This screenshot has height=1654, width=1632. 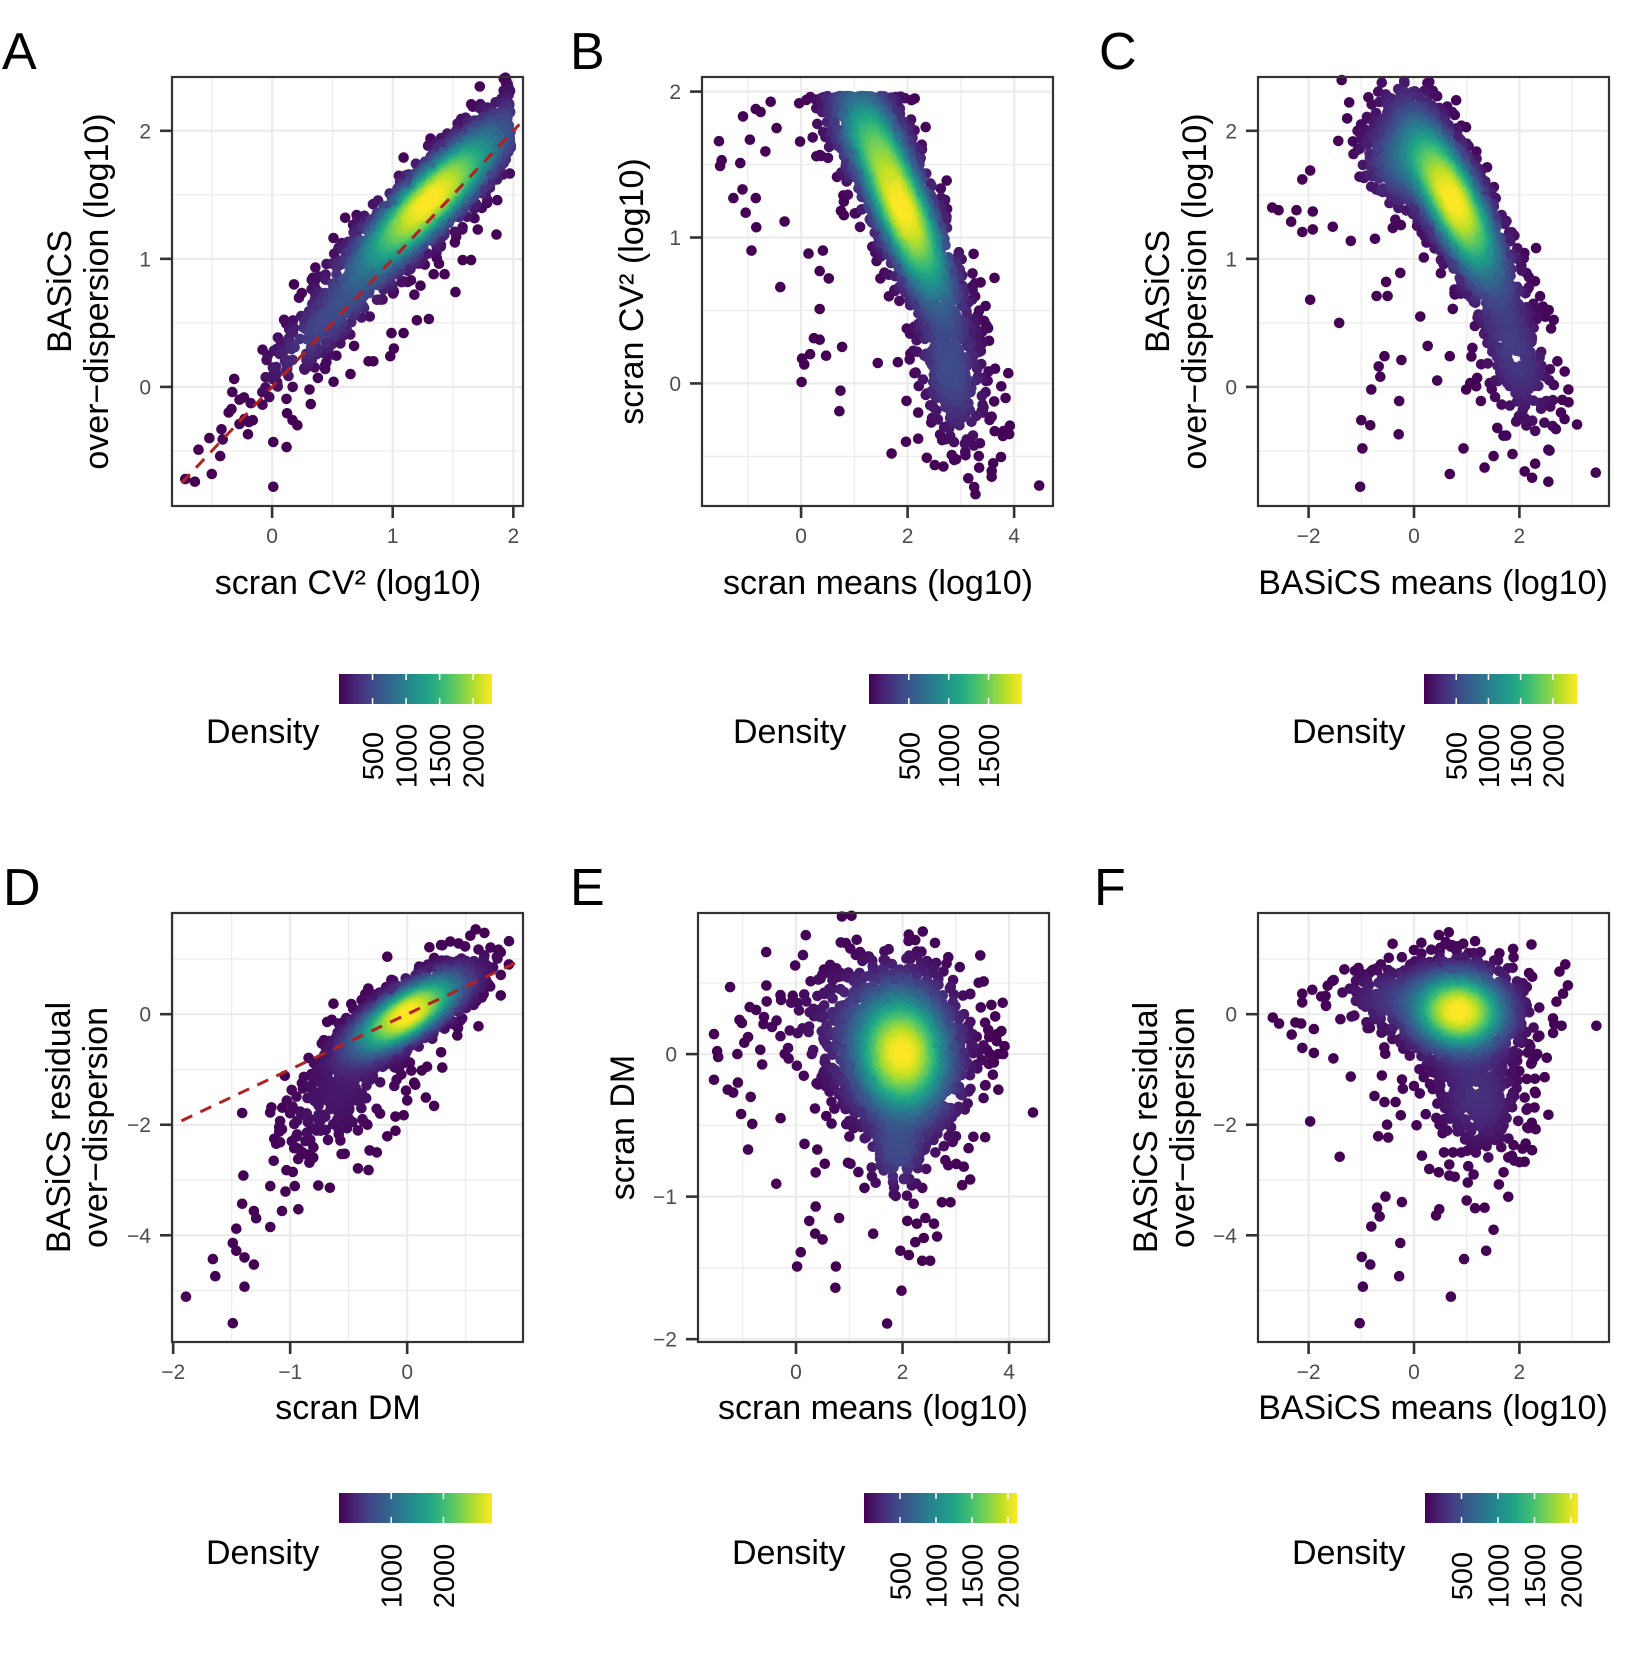 I want to click on x-tick-label: 0, so click(x=272, y=536).